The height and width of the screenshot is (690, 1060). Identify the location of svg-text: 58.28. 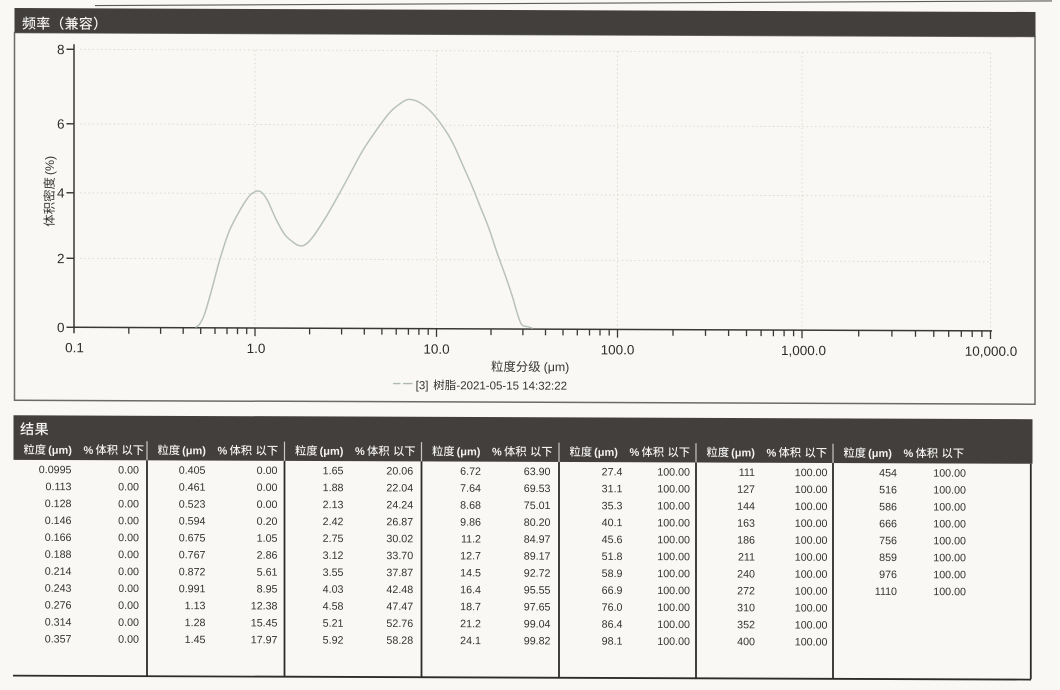
(399, 641).